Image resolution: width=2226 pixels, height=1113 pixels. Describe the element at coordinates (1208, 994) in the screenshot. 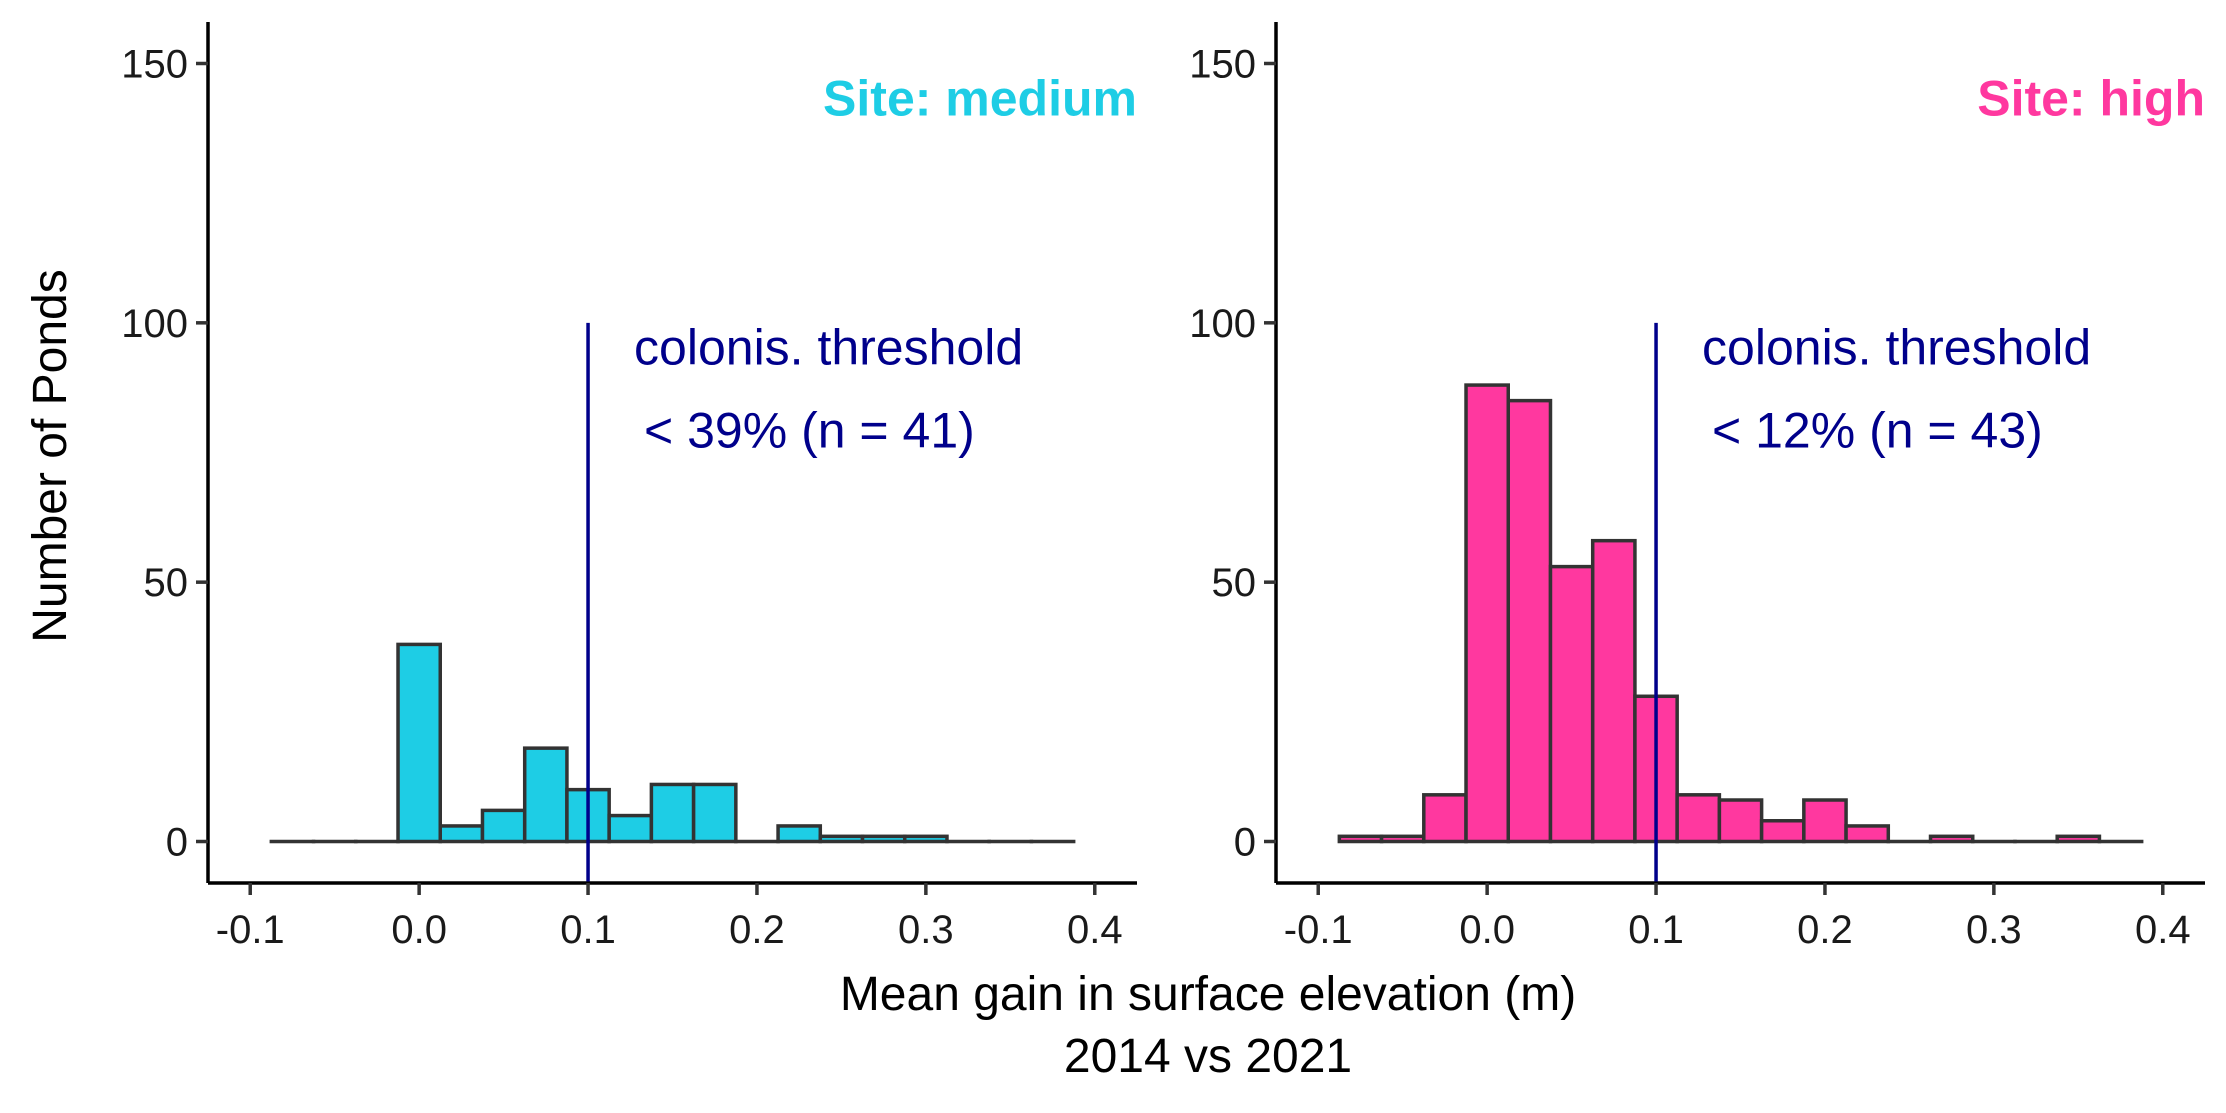

I see `x-axis-title-line1: Mean gain in surface elevation (m)` at that location.